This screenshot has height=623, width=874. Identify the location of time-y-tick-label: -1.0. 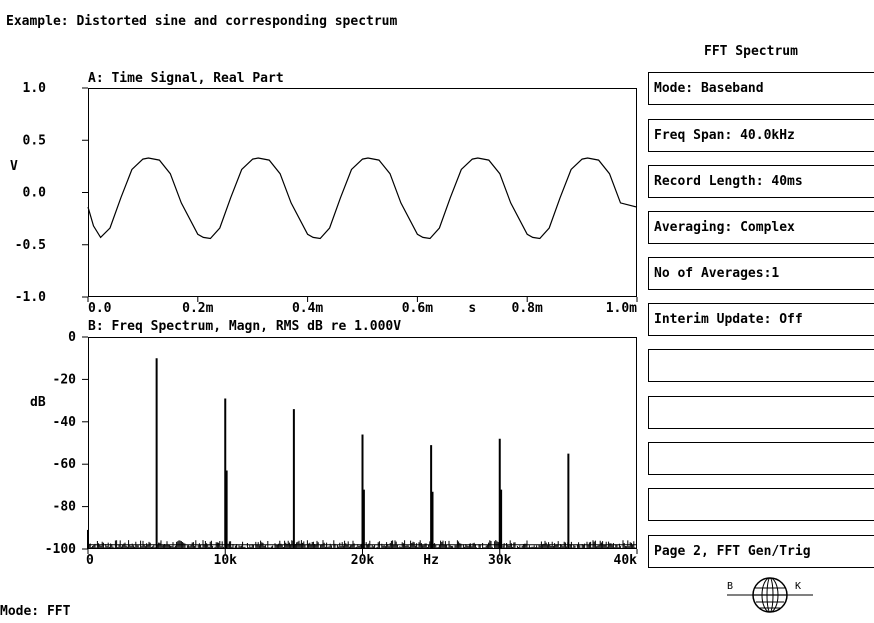
(30, 297).